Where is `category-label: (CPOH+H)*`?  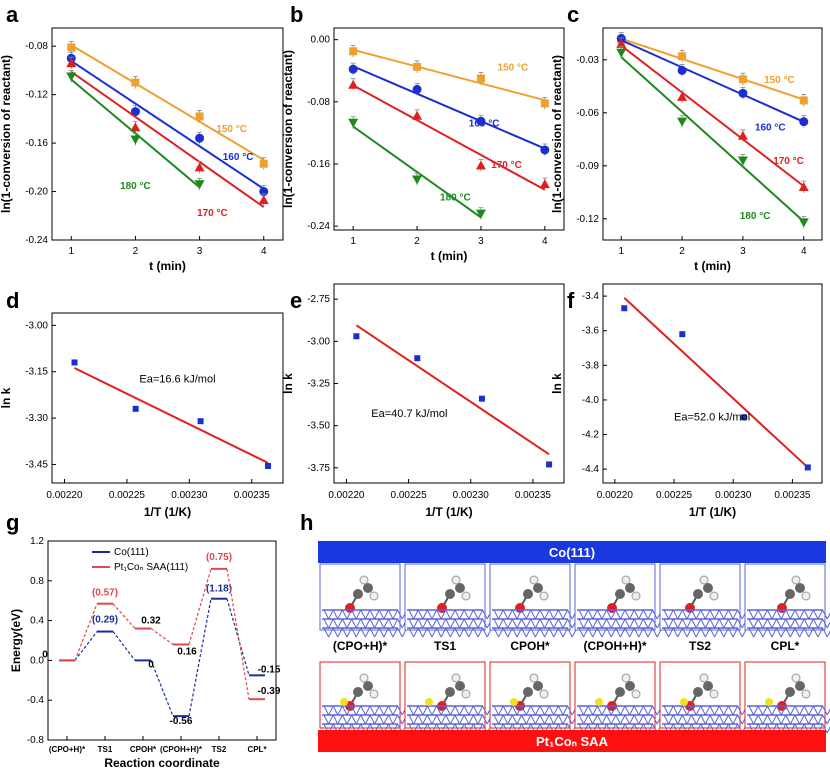
category-label: (CPOH+H)* is located at coordinates (181, 749).